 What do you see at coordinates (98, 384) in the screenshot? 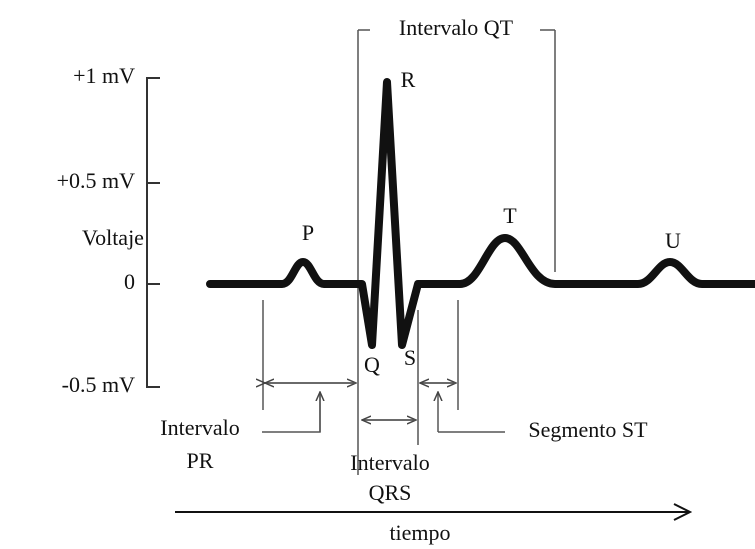
I see `y-tick-label: -0.5 mV` at bounding box center [98, 384].